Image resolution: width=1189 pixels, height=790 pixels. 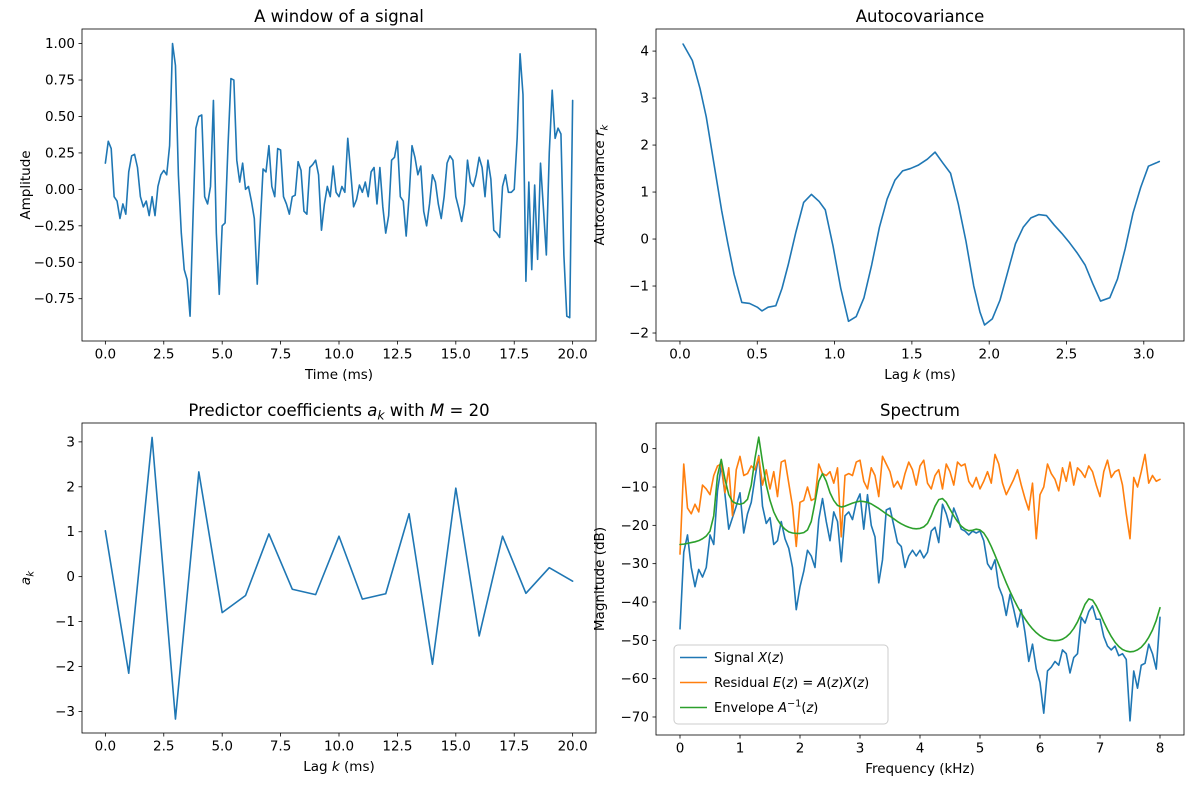 What do you see at coordinates (54, 226) in the screenshot?
I see `y-tick-label: −0.25` at bounding box center [54, 226].